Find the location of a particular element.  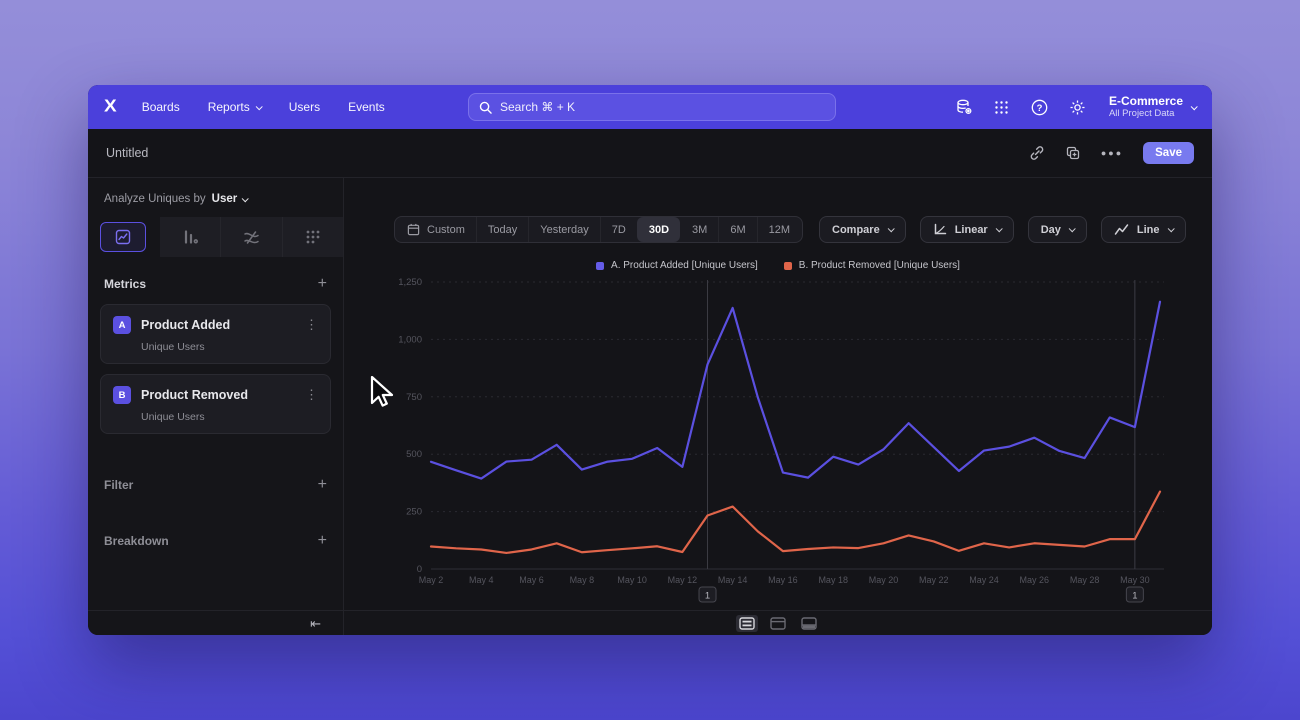

collapse-sidebar-icon: ⇤ is located at coordinates (315, 623).